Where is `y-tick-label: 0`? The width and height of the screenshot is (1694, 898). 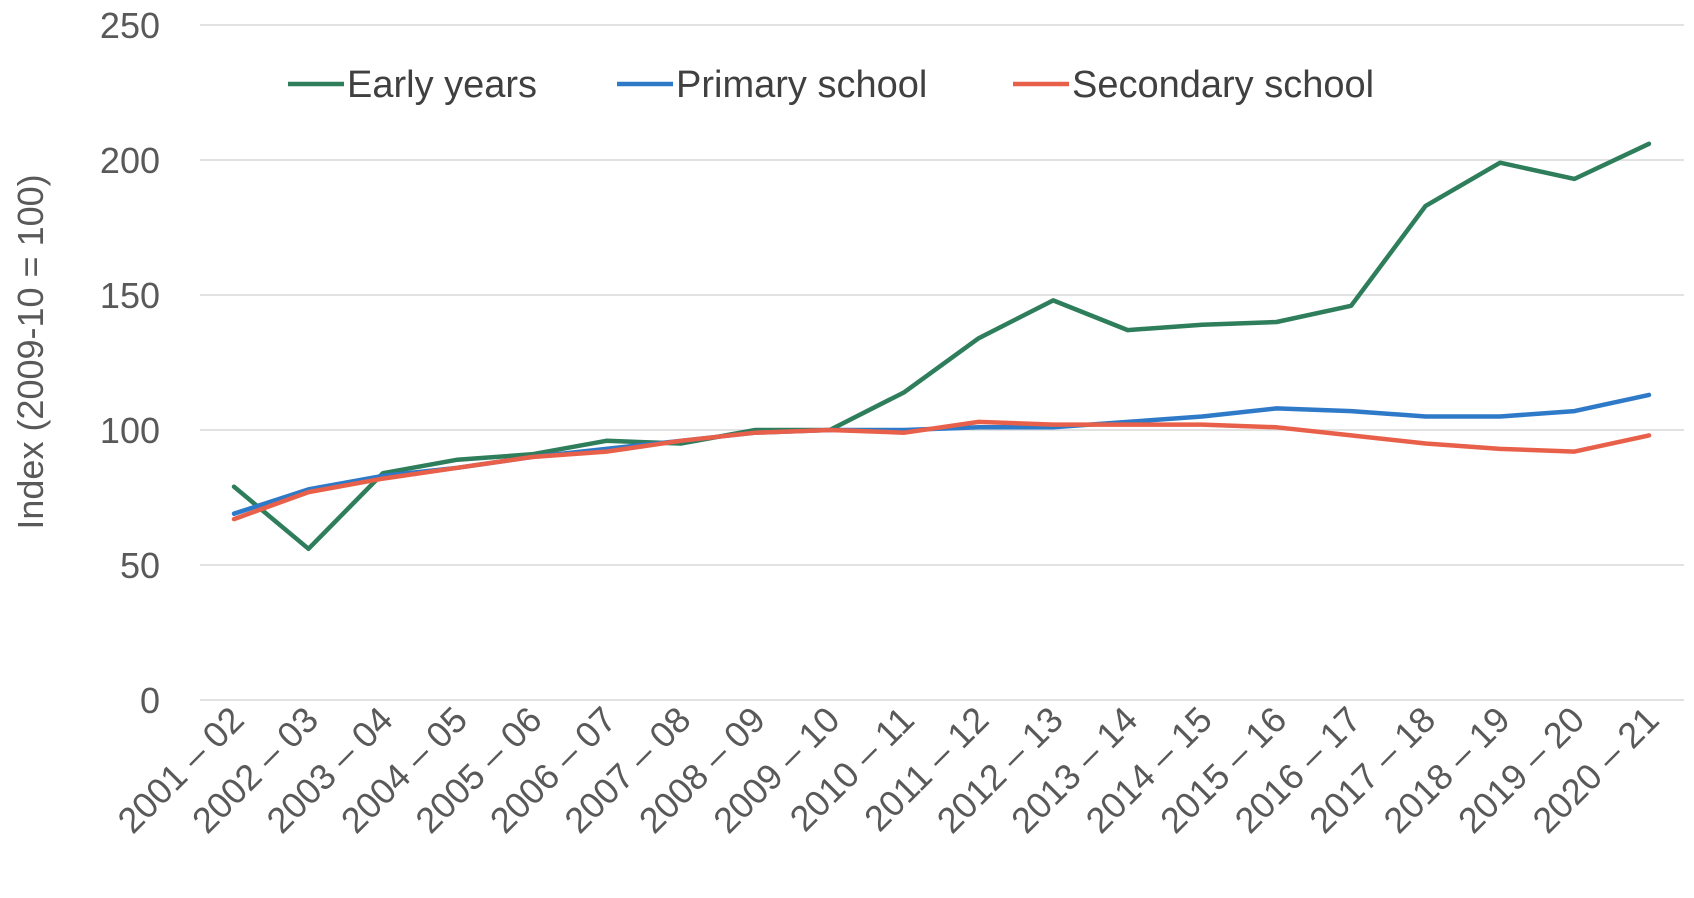
y-tick-label: 0 is located at coordinates (150, 700).